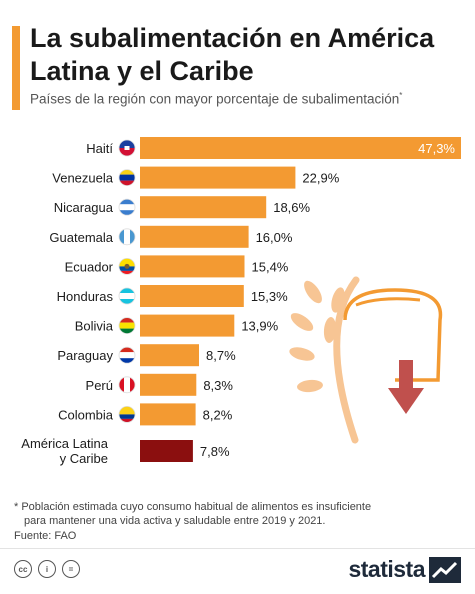  What do you see at coordinates (127, 237) in the screenshot?
I see `guatemala-flag-icon` at bounding box center [127, 237].